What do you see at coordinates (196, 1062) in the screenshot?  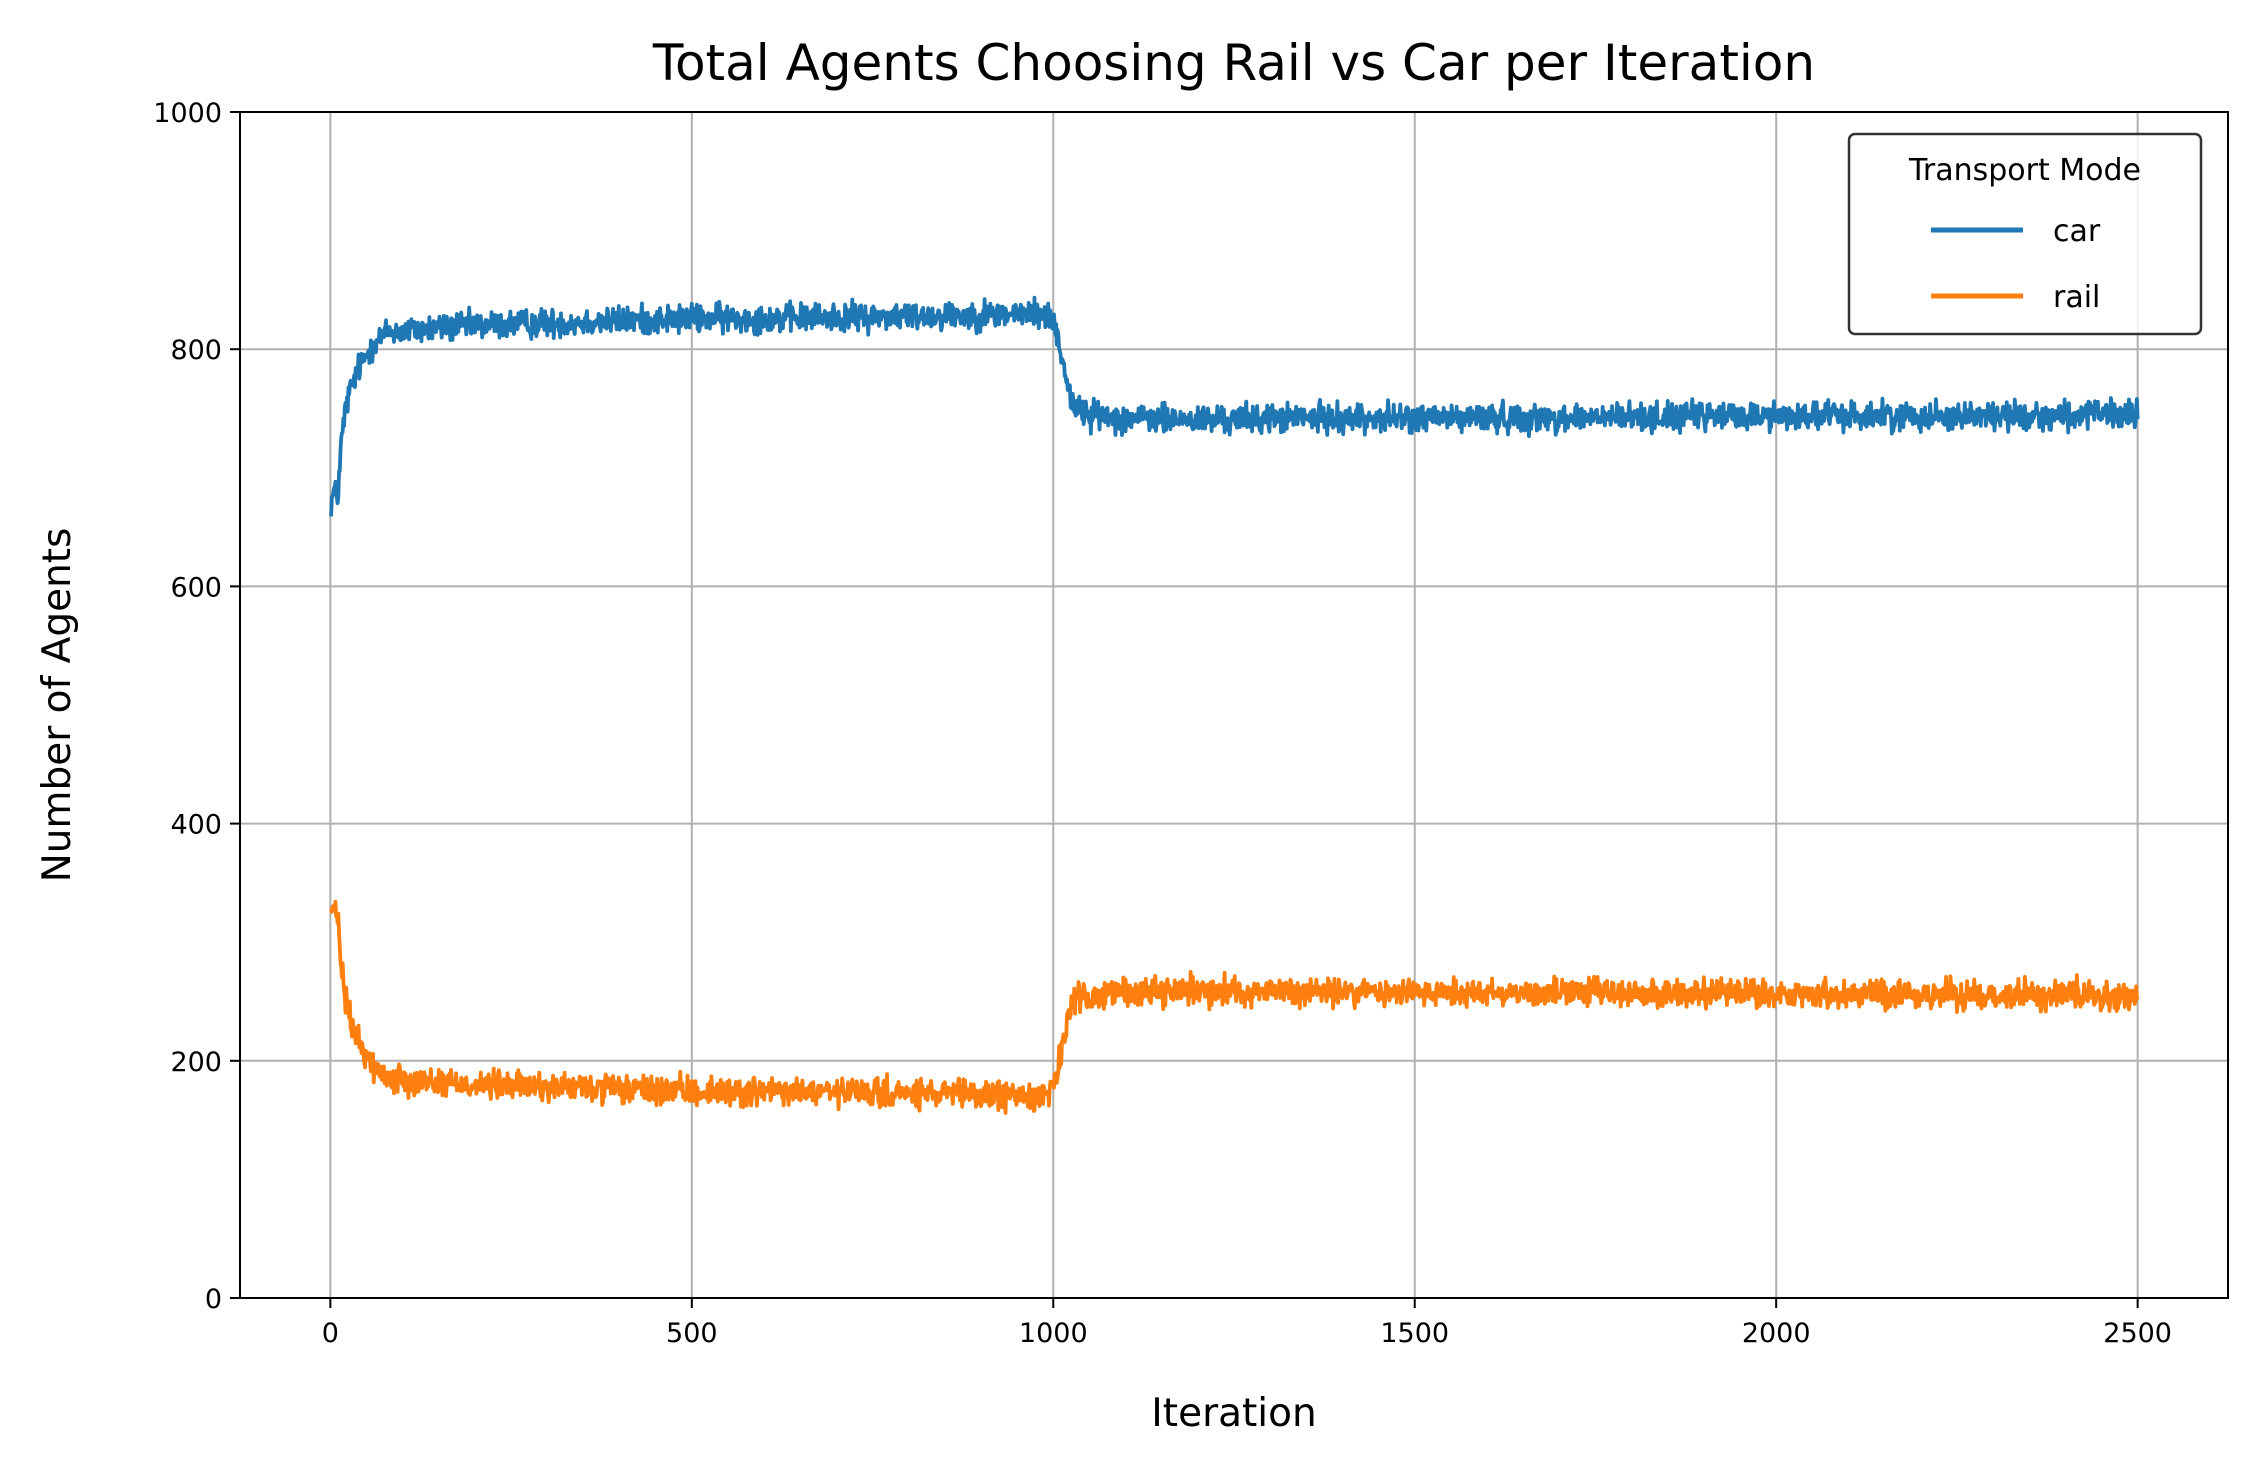 I see `y-tick-label: 200` at bounding box center [196, 1062].